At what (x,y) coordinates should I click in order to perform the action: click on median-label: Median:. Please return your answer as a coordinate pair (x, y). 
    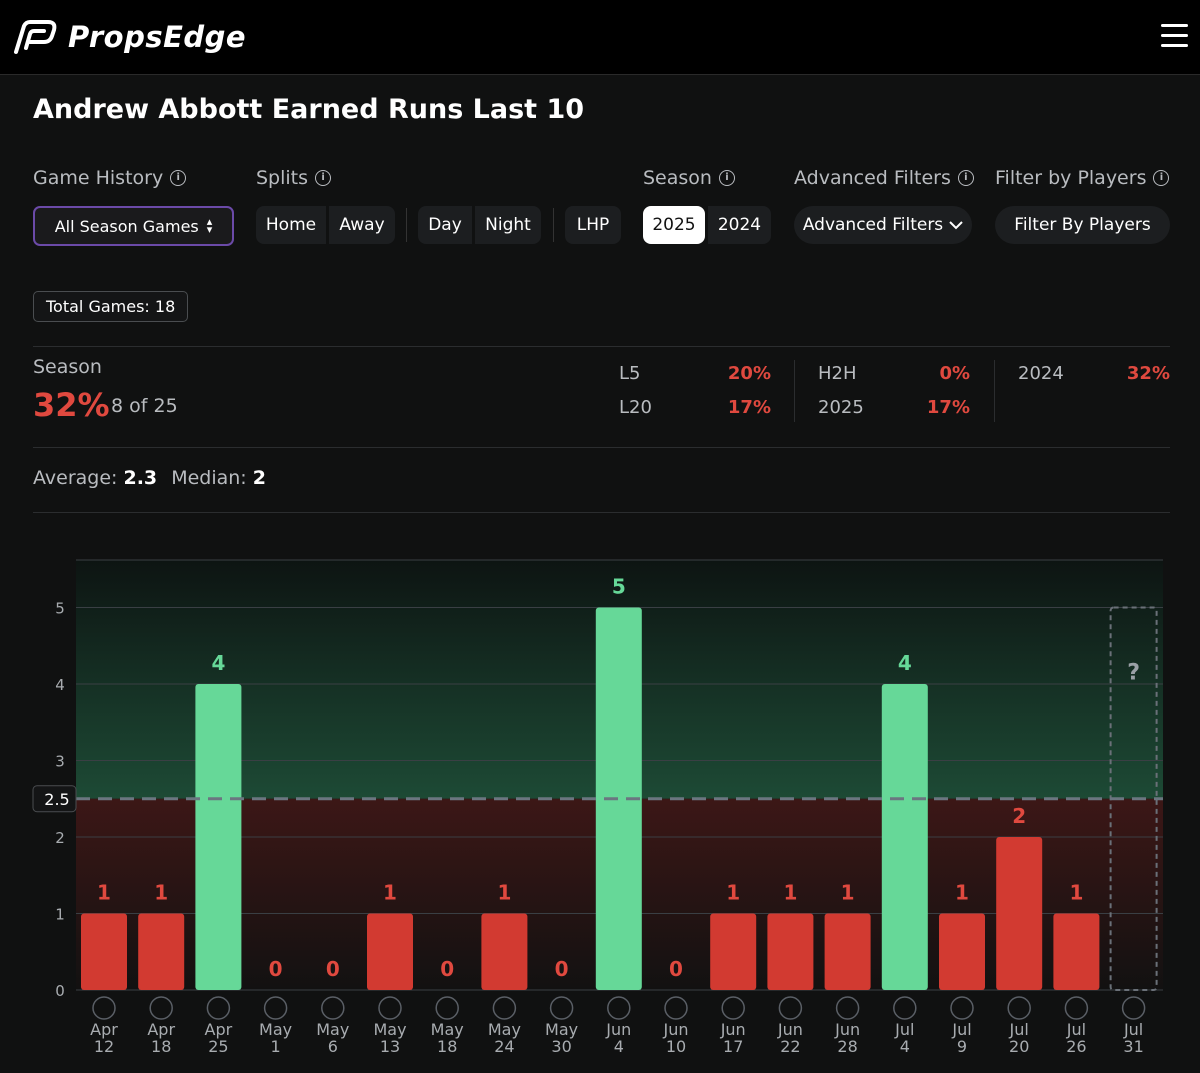
    Looking at the image, I should click on (209, 478).